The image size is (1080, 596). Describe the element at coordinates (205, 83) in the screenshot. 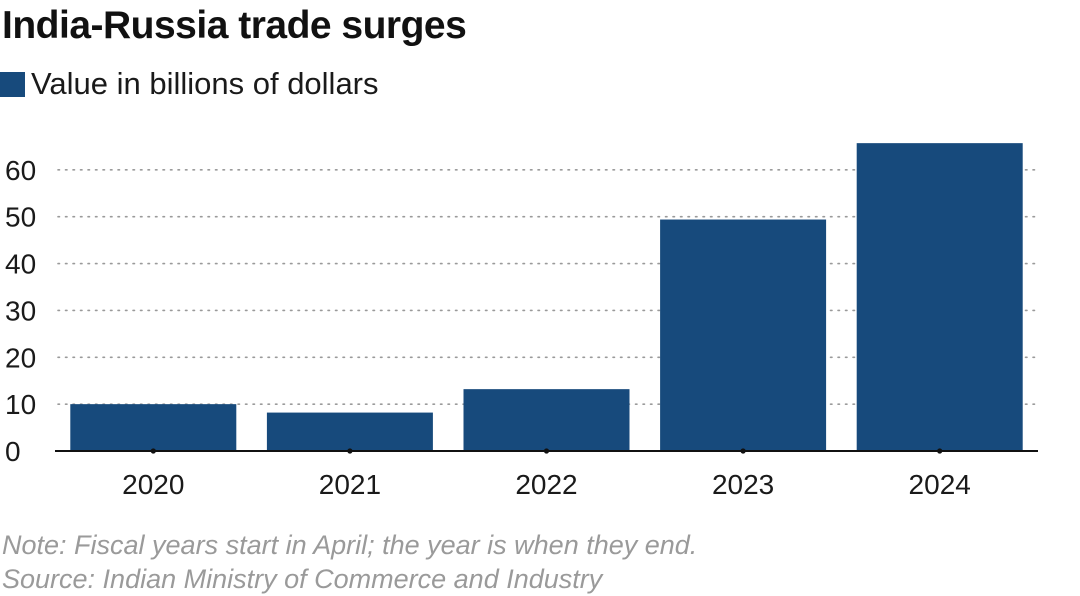

I see `legend-label: Value in billions of dollars` at that location.